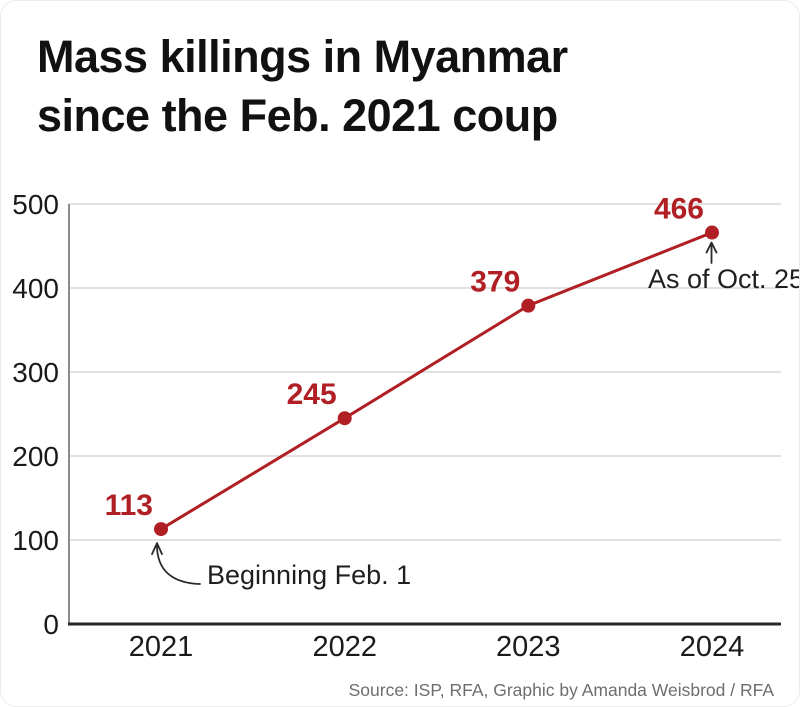 This screenshot has width=800, height=707. Describe the element at coordinates (724, 279) in the screenshot. I see `annotation-as-of-oct25: As of Oct. 25` at that location.